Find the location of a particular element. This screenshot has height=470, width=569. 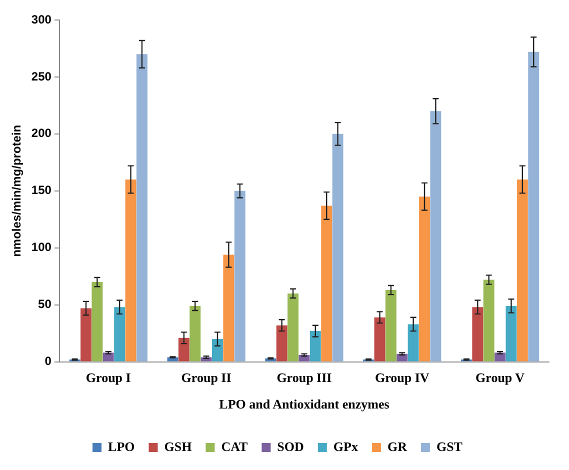

y-axis-title: nmoles/min/mg/protein is located at coordinates (17, 190).